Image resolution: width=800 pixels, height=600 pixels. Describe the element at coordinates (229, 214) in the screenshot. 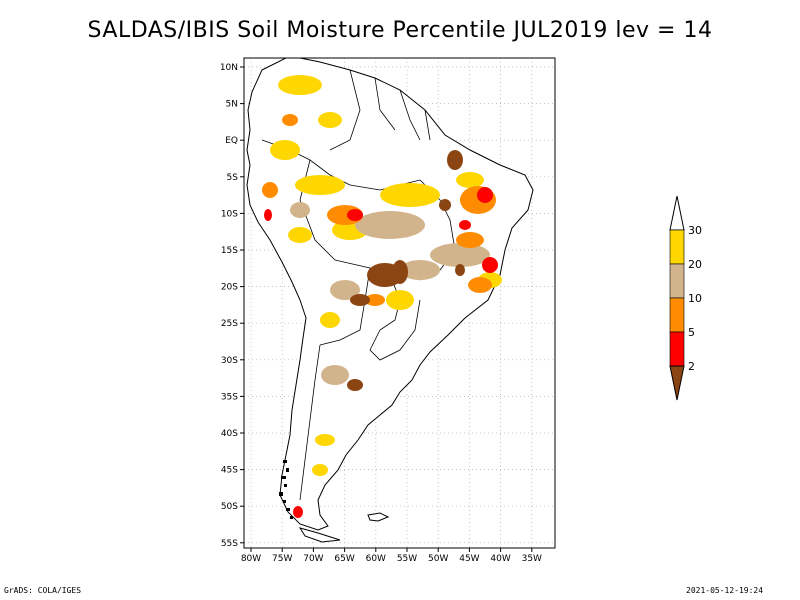

I see `lat-label: 10S` at that location.